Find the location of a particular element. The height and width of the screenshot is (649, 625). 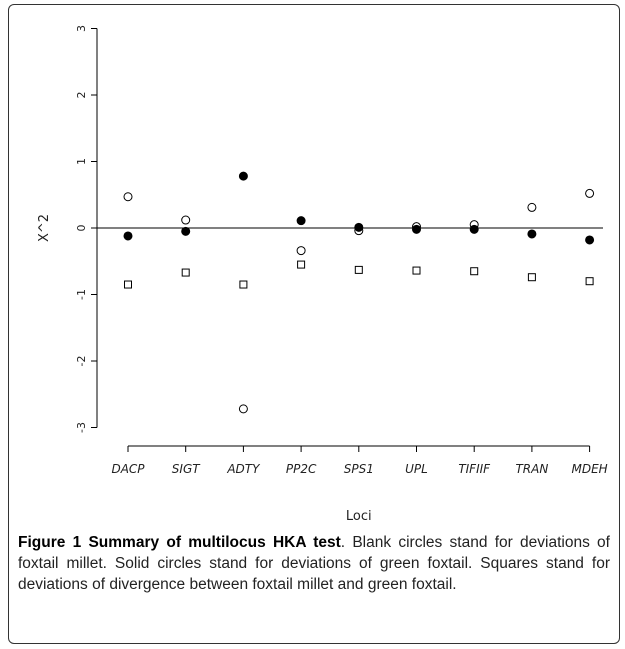

y-tick-label: -2 is located at coordinates (81, 361).